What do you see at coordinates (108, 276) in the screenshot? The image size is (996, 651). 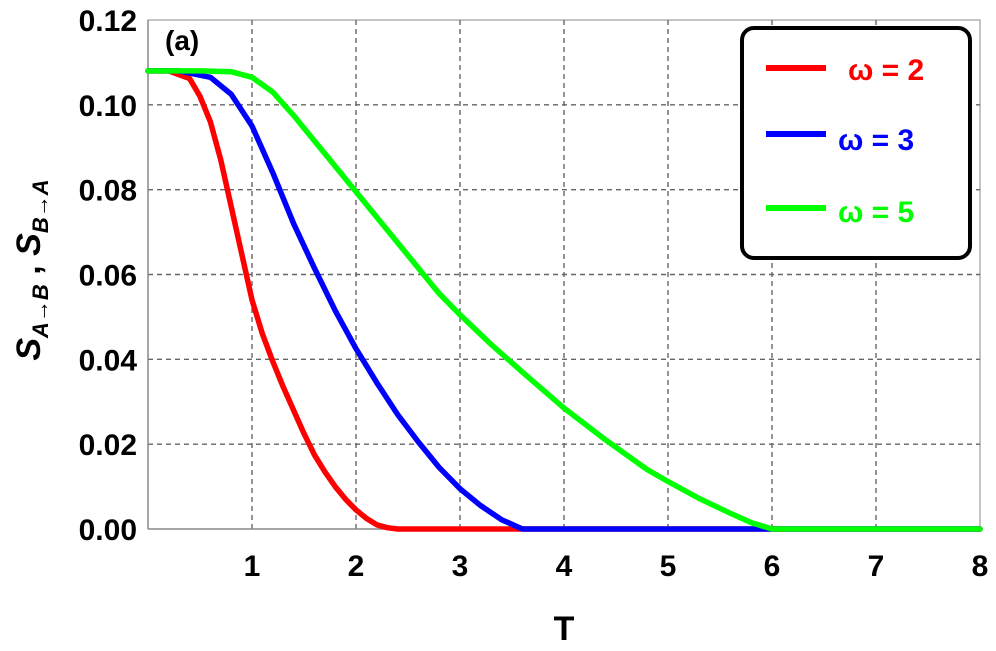 I see `y-tick-label-4: 0.06` at bounding box center [108, 276].